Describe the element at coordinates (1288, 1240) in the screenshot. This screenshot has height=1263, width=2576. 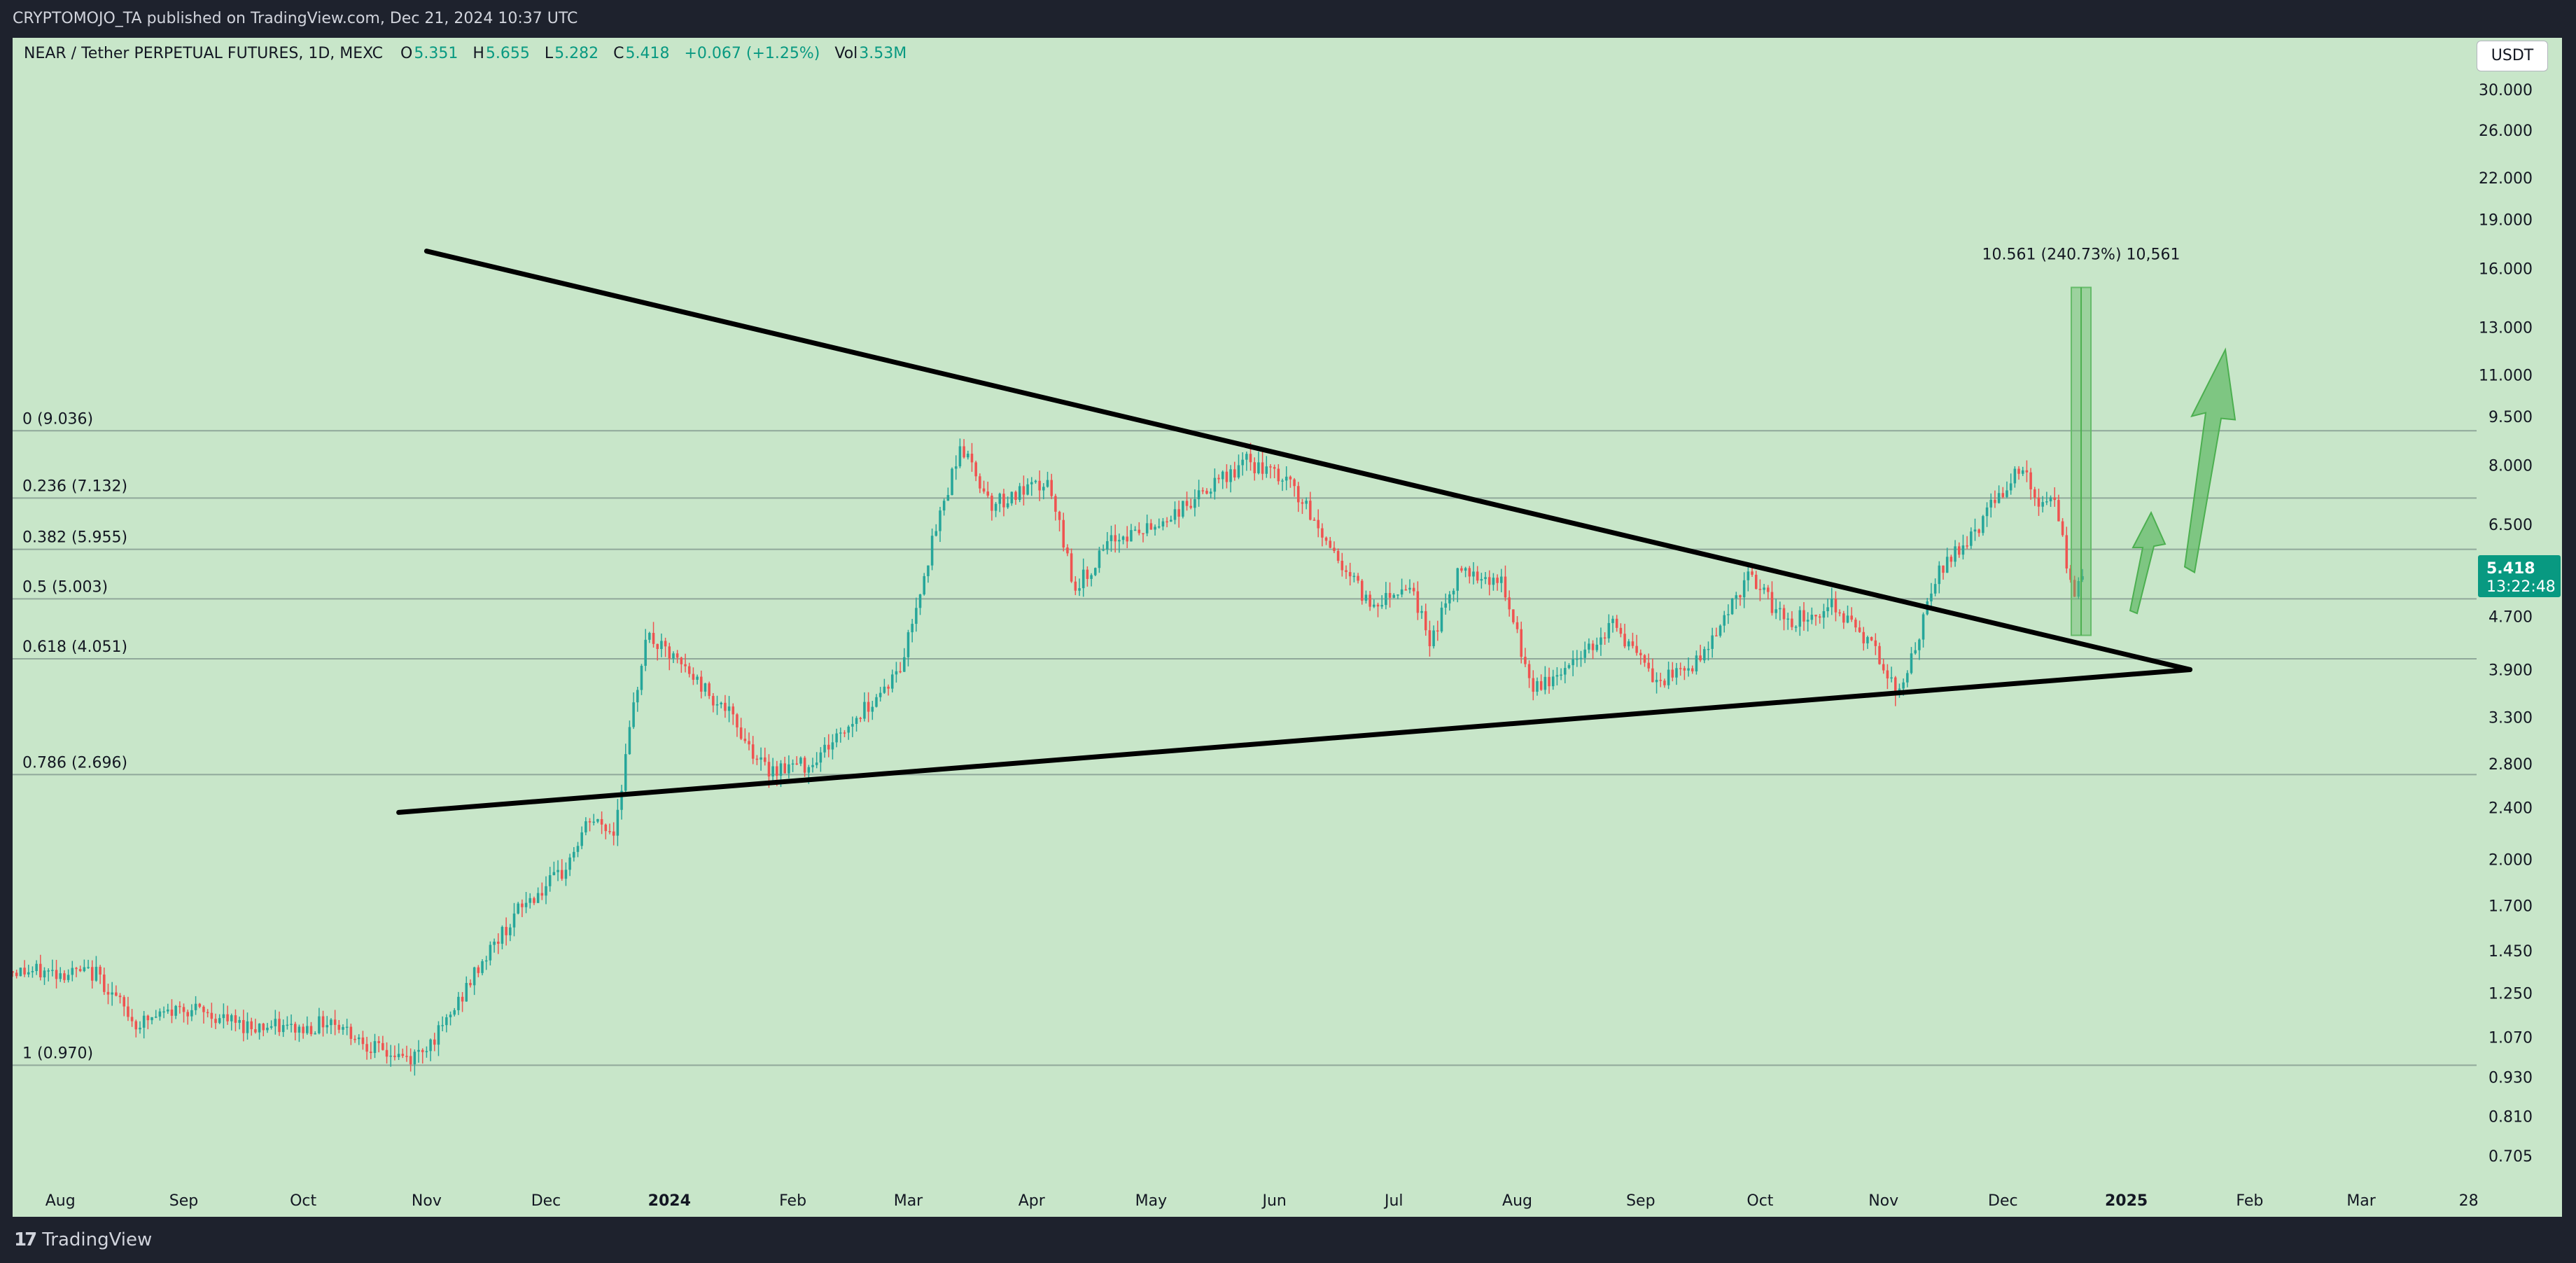
I see `footer-bar: 17 TradingView` at that location.